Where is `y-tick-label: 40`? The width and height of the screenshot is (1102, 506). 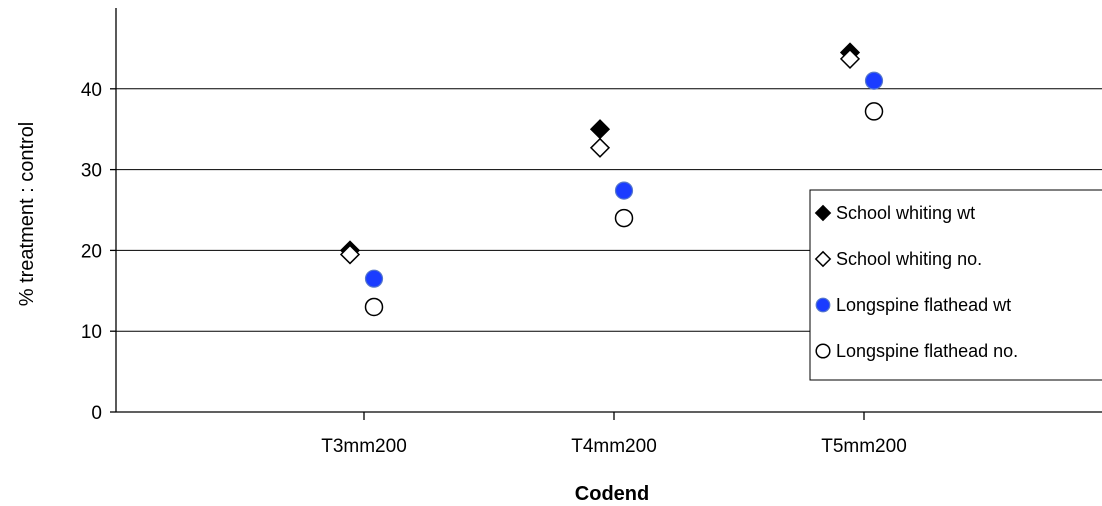 y-tick-label: 40 is located at coordinates (91, 90).